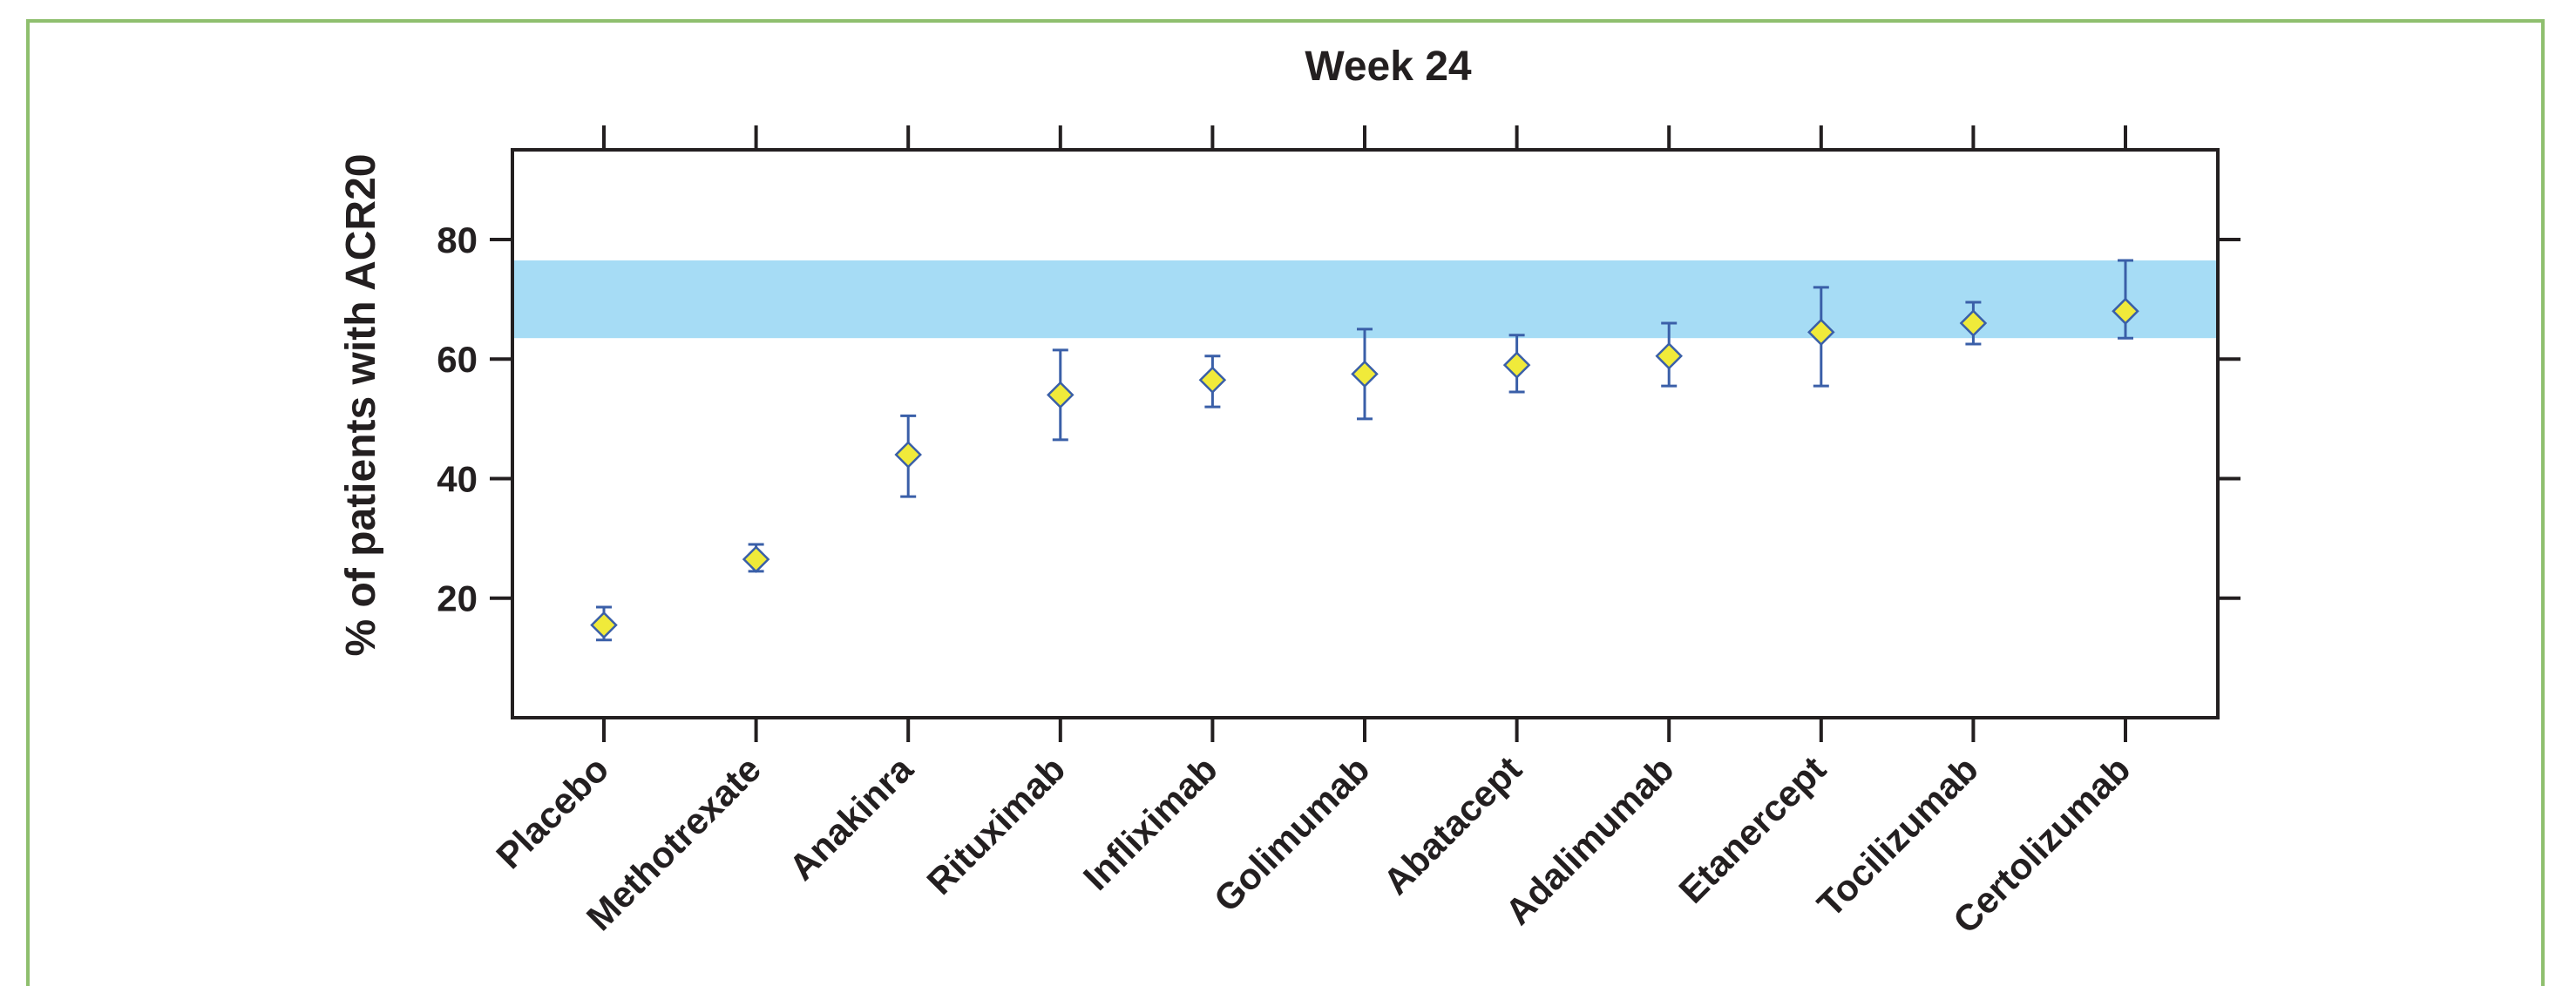 This screenshot has height=986, width=2576. I want to click on y-tick-label: 40, so click(457, 478).